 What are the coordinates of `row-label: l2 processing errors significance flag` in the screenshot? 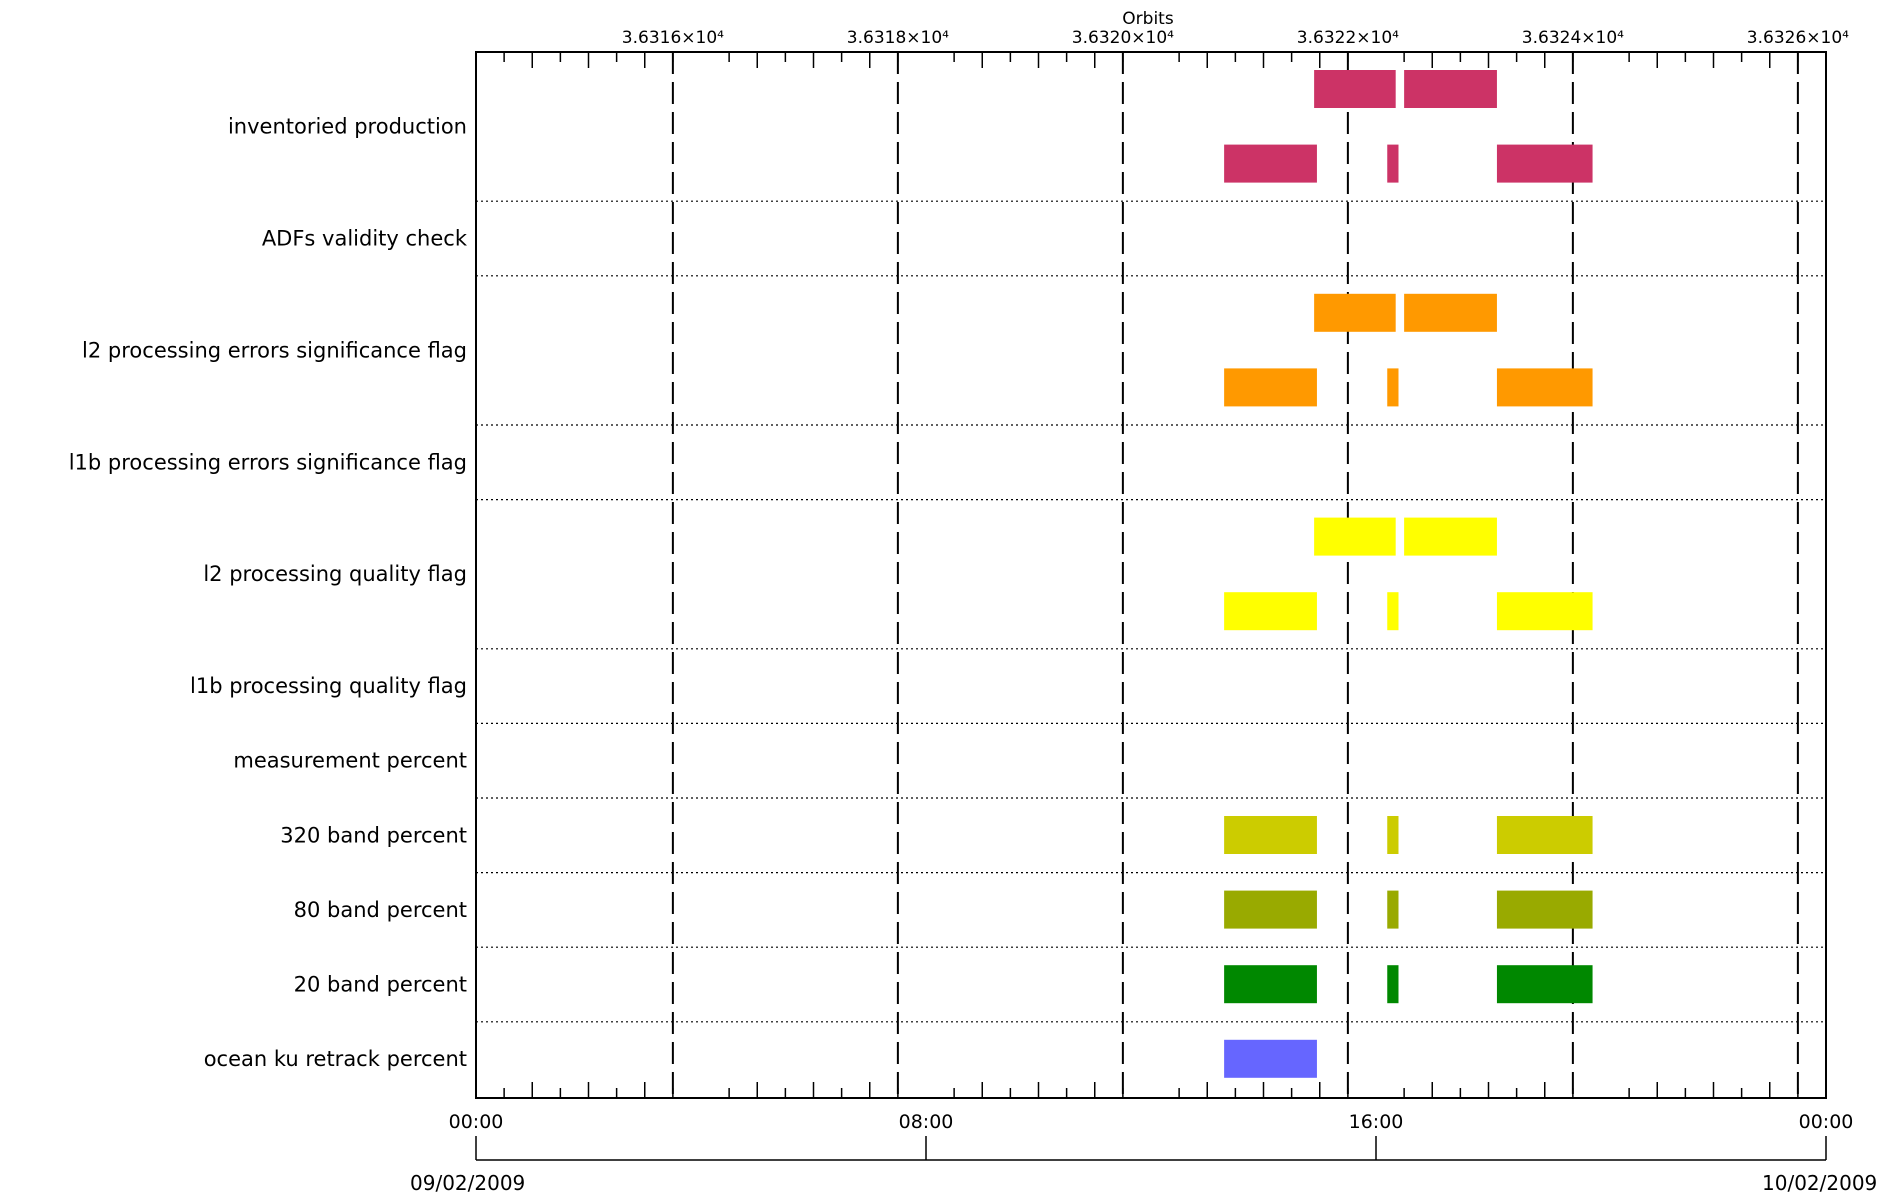 It's located at (274, 350).